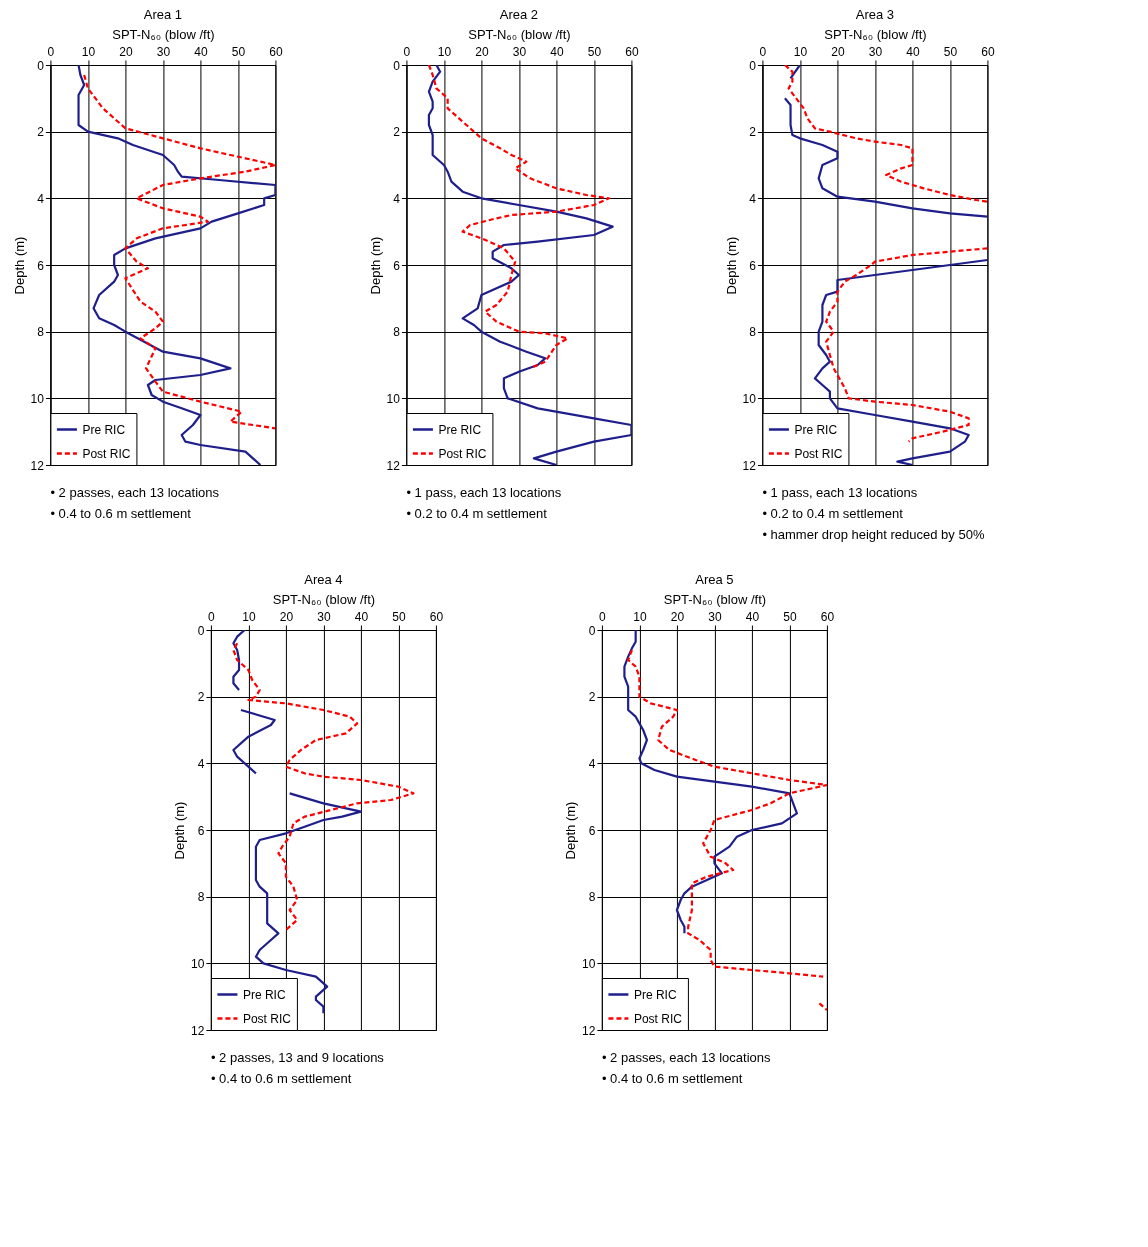 The width and height of the screenshot is (1148, 1247). I want to click on chart-title: Area 5, so click(714, 579).